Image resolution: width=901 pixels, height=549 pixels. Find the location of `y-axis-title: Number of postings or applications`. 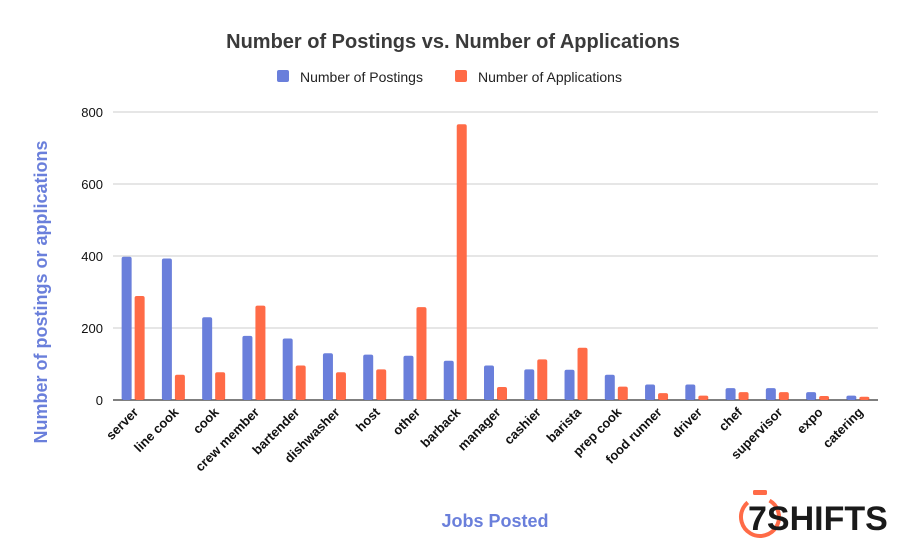

y-axis-title: Number of postings or applications is located at coordinates (41, 291).